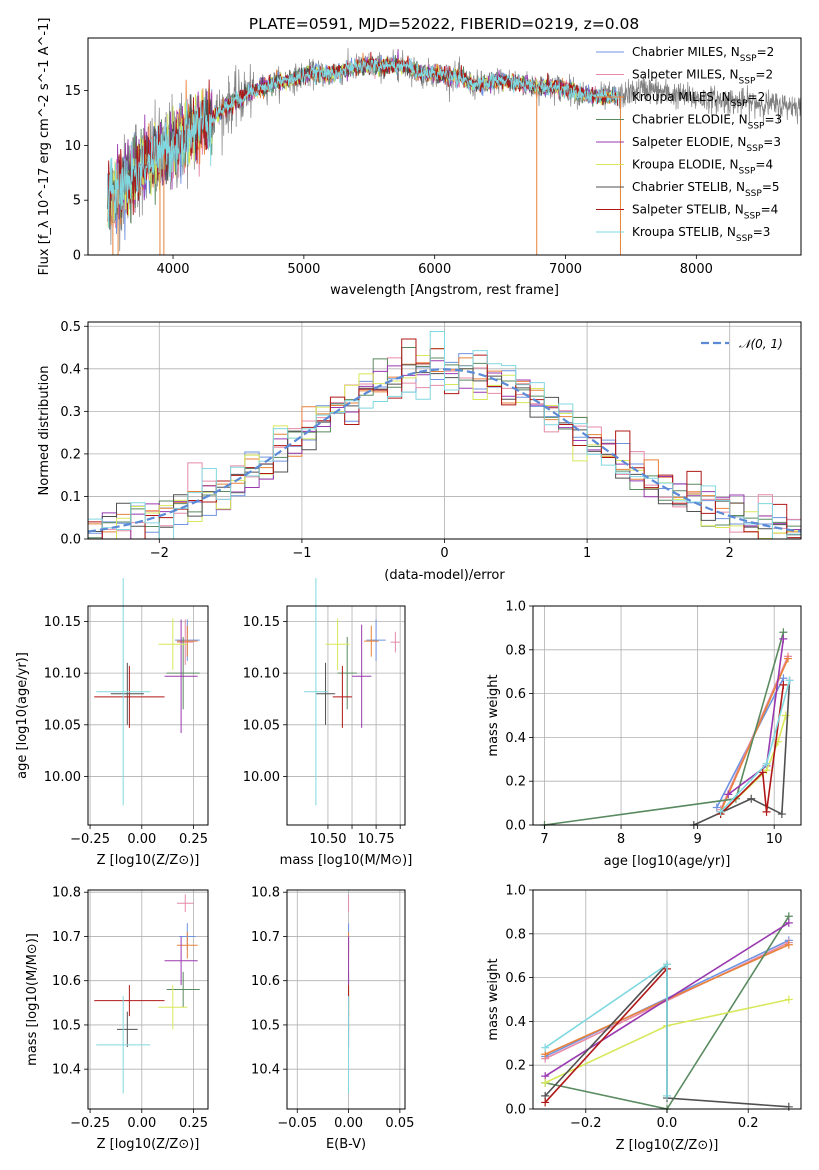  What do you see at coordinates (761, 344) in the screenshot?
I see `legend-entry: 𝒩(0, 1)` at bounding box center [761, 344].